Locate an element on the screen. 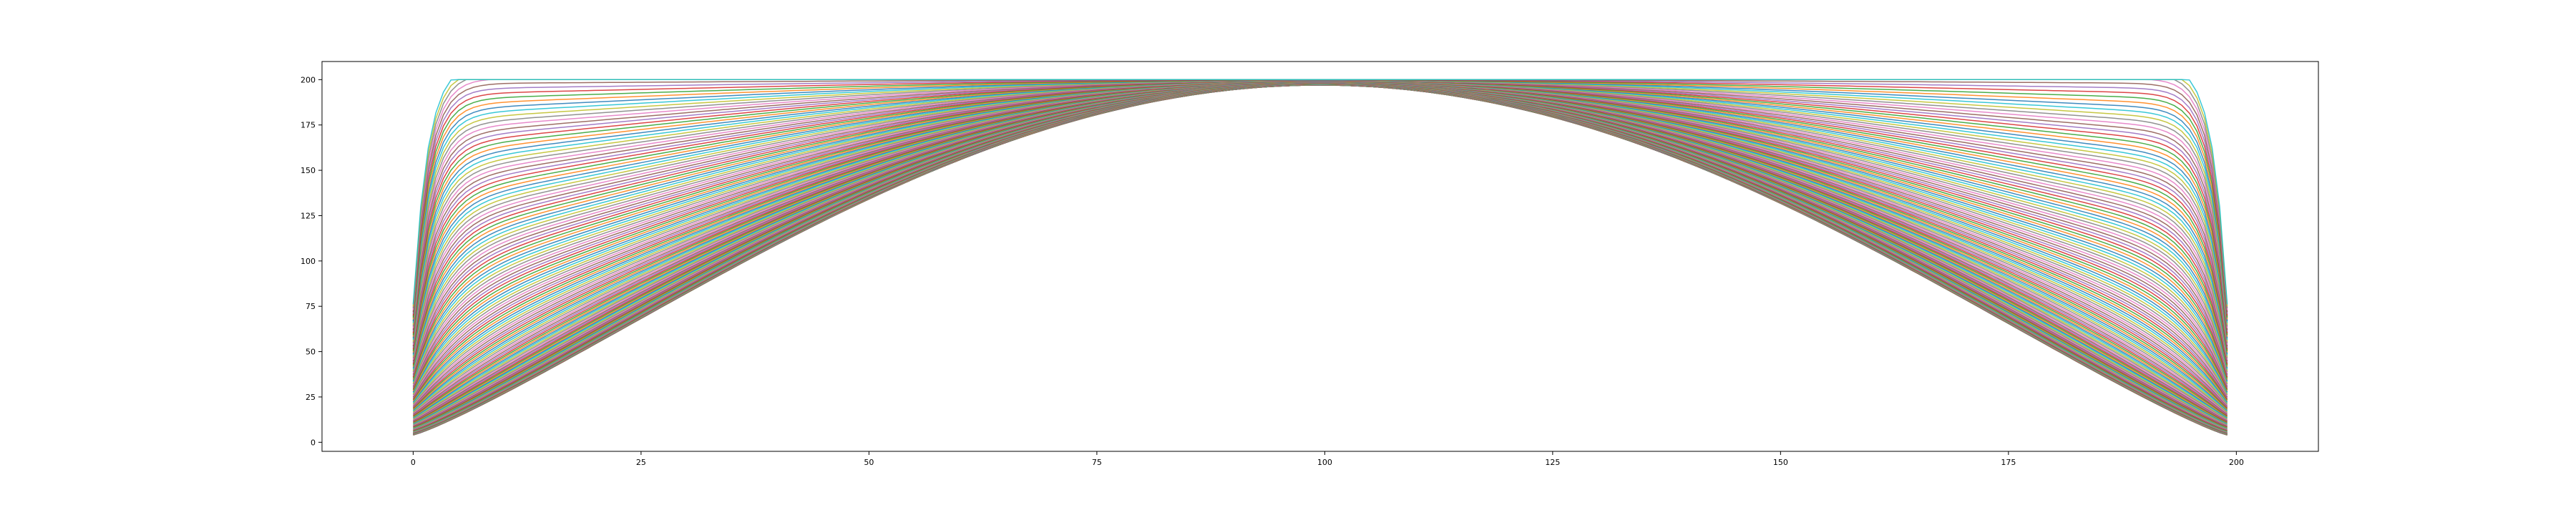 Image resolution: width=2576 pixels, height=515 pixels. x-tick-label-2: 50 is located at coordinates (869, 462).